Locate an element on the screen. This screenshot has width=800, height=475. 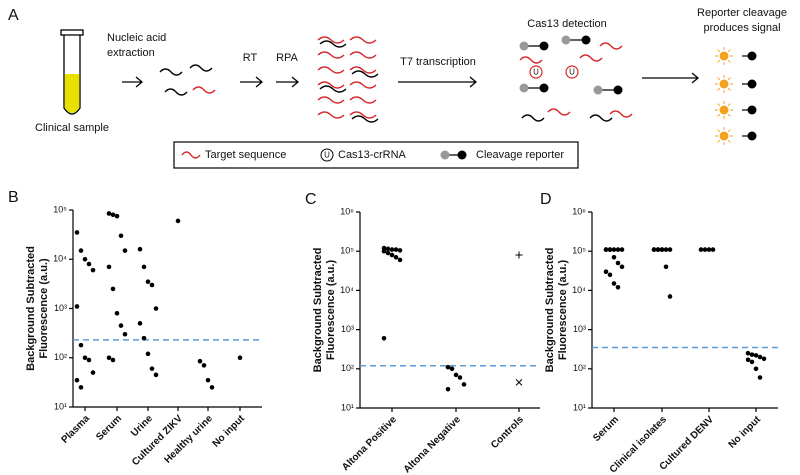
tube-liquid is located at coordinates (72, 93).